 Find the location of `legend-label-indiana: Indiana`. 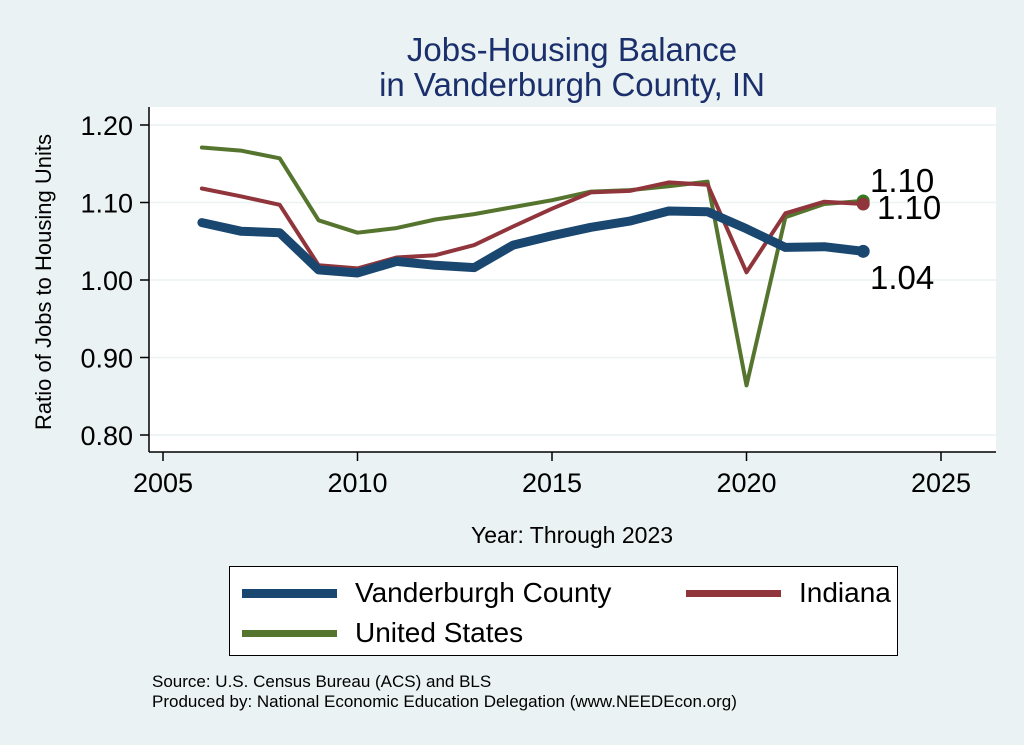

legend-label-indiana: Indiana is located at coordinates (845, 592).